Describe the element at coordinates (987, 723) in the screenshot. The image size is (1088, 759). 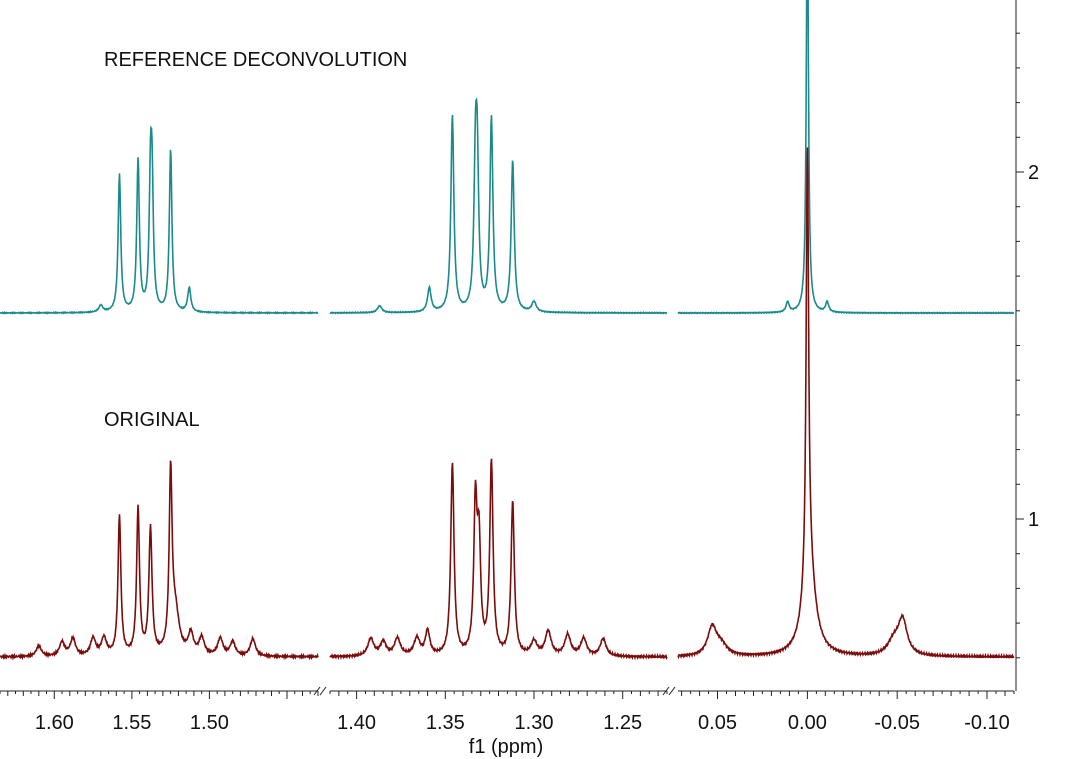
I see `x-tick-label: -0.10` at that location.